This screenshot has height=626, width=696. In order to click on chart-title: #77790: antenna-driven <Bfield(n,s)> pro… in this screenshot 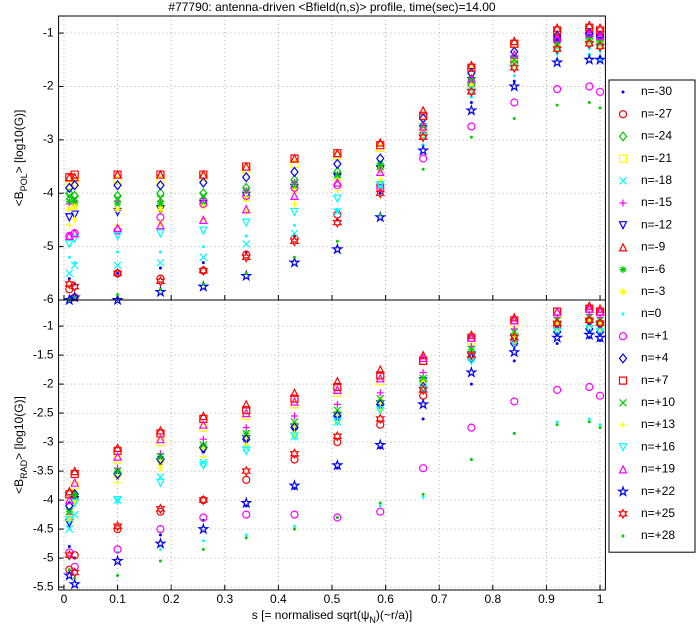, I will do `click(332, 7)`.